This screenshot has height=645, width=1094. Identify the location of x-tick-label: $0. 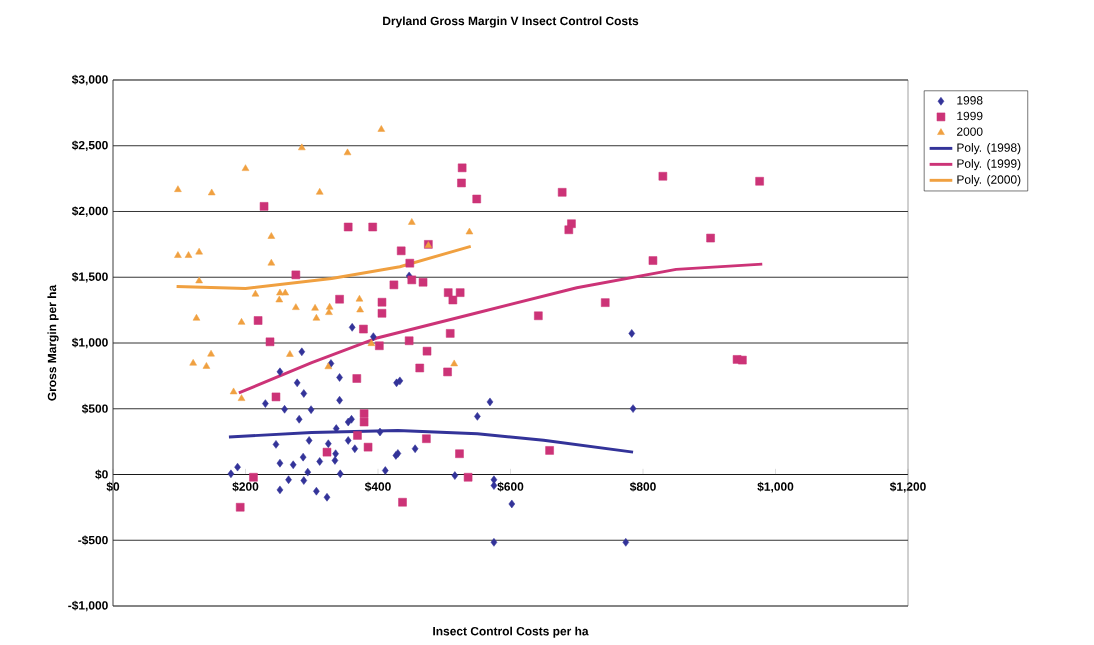
(113, 486).